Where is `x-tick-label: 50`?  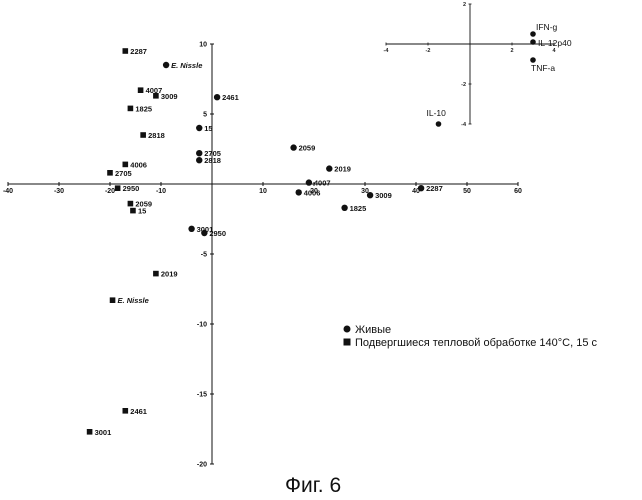
x-tick-label: 50 is located at coordinates (467, 191).